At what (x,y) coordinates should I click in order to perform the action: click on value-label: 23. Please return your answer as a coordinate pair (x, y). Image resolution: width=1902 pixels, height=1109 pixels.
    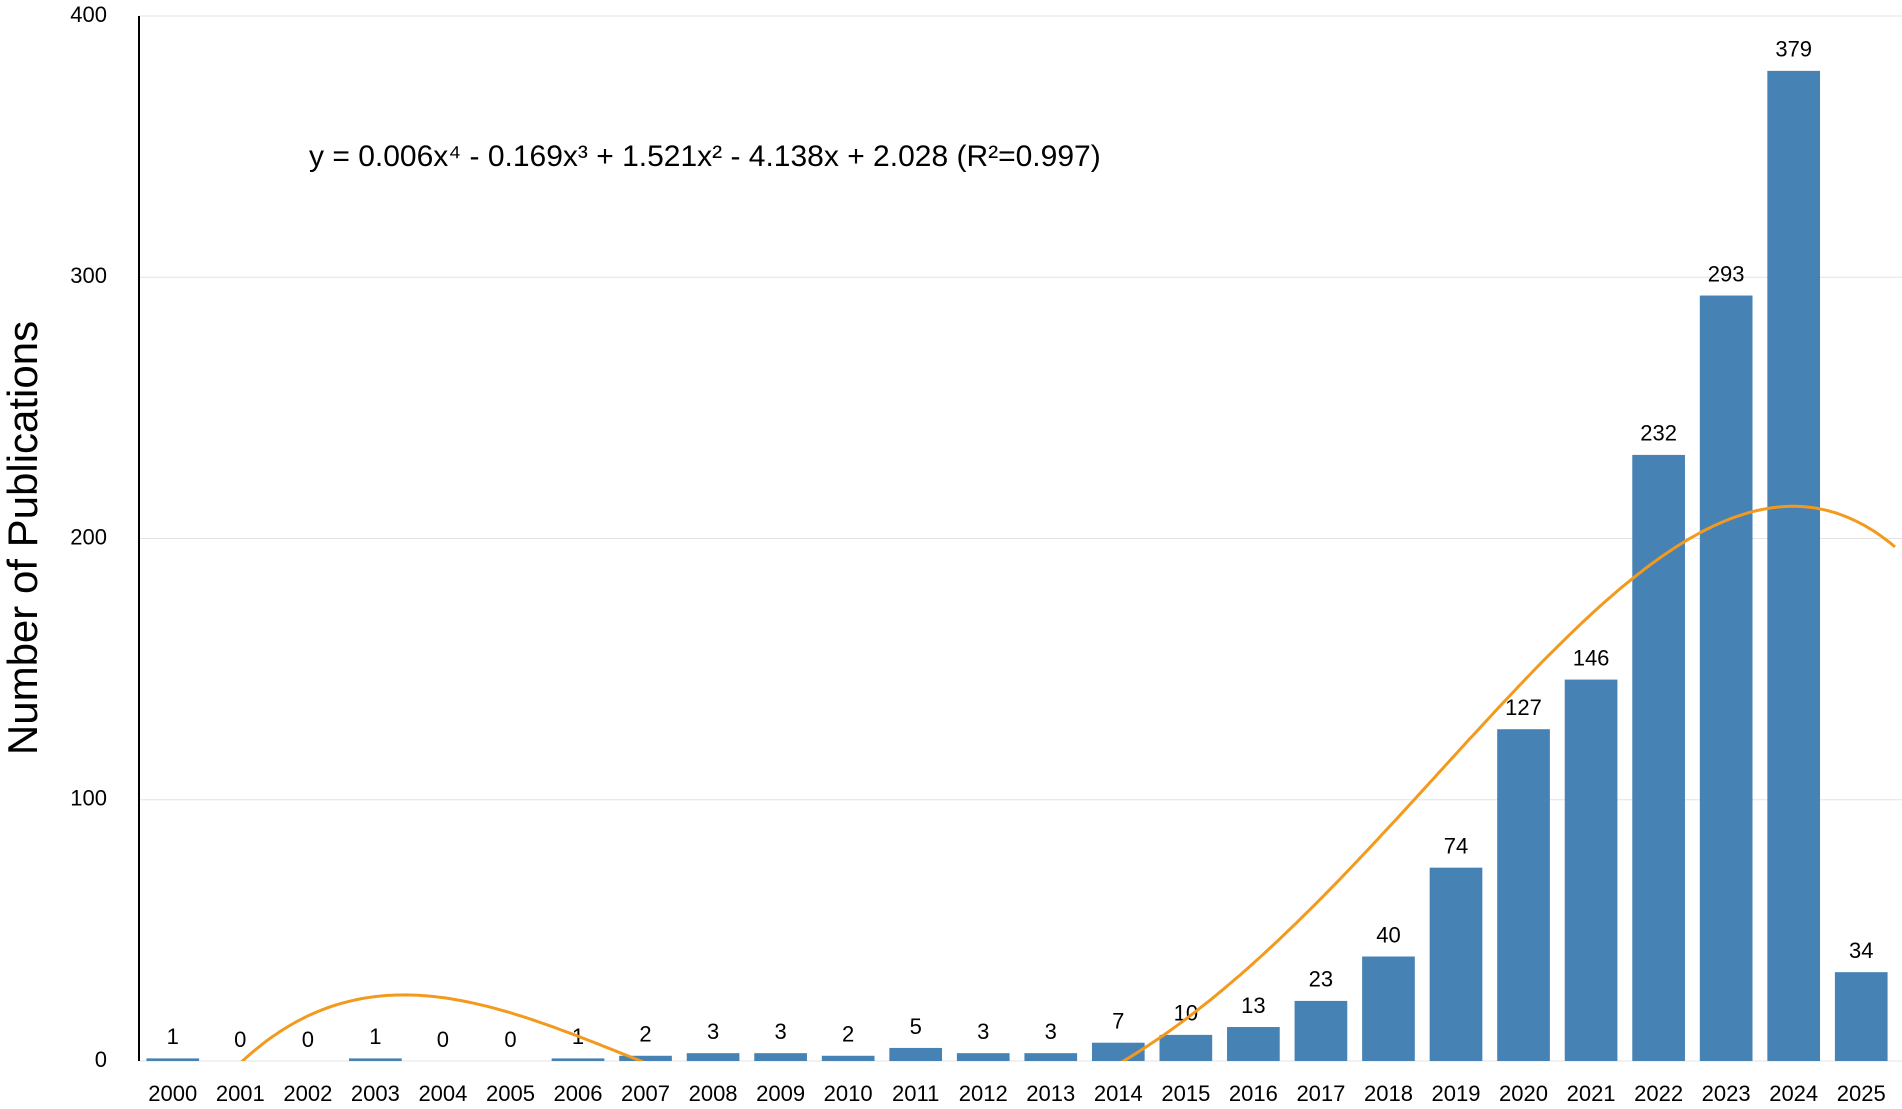
    Looking at the image, I should click on (1321, 979).